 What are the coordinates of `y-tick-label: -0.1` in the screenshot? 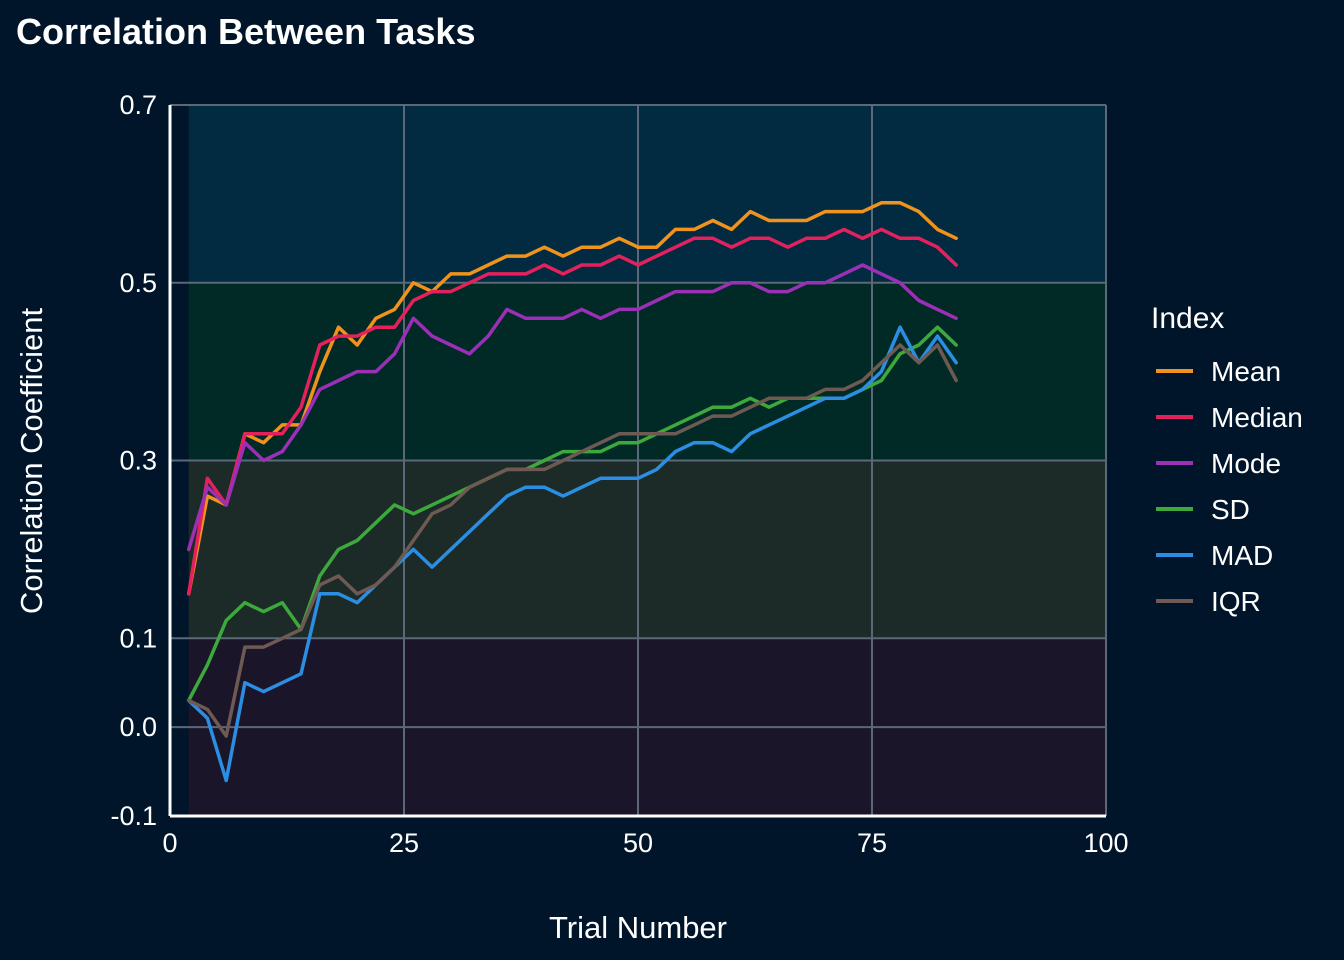 It's located at (133, 816).